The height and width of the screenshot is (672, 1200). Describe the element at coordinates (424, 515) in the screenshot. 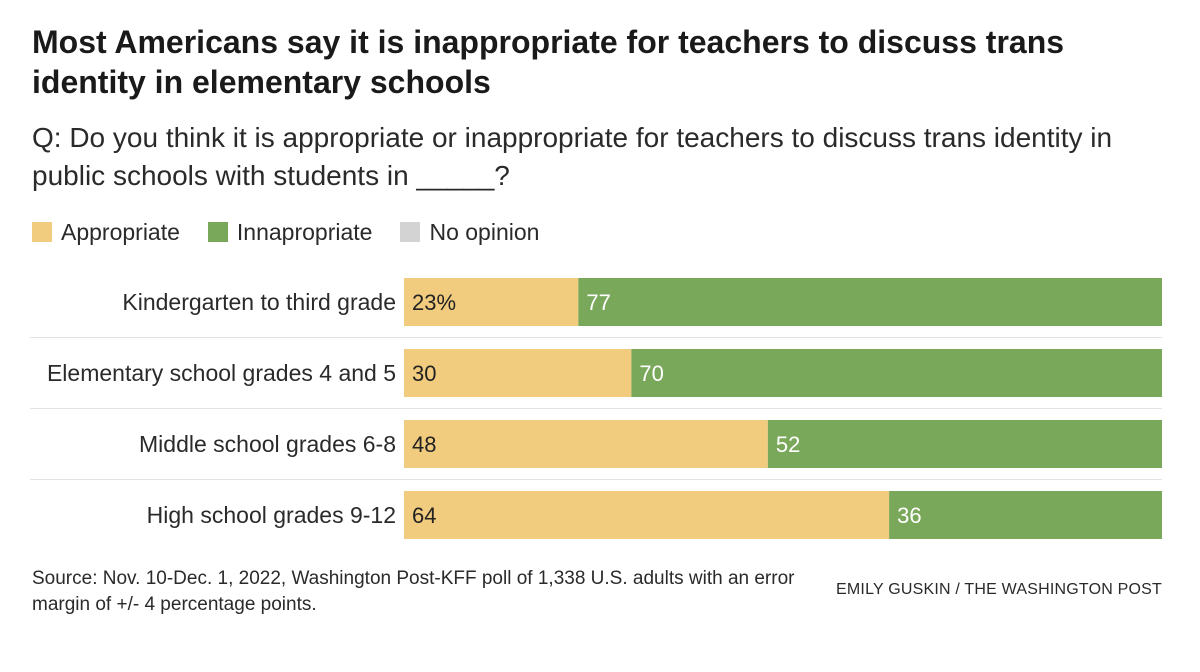

I see `value-label-appropriate-high-school-grades-9-12: 64` at that location.